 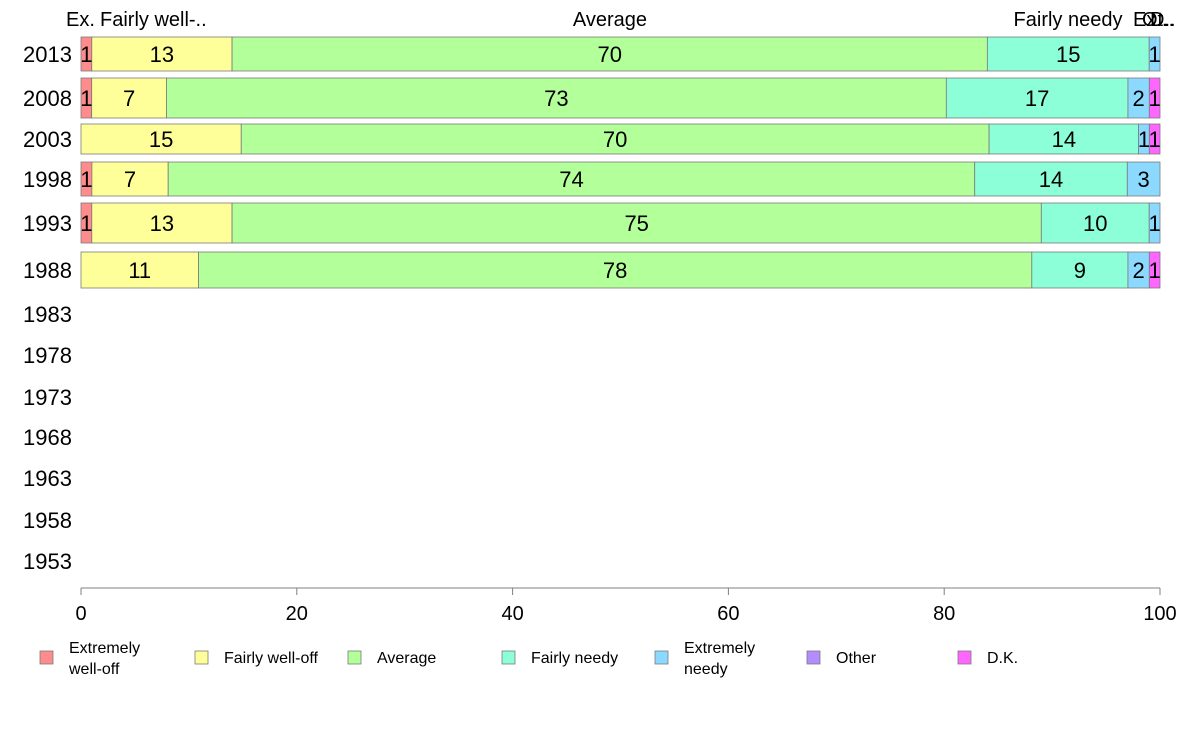 What do you see at coordinates (719, 648) in the screenshot?
I see `legend-label-4-line-0: Extremely` at bounding box center [719, 648].